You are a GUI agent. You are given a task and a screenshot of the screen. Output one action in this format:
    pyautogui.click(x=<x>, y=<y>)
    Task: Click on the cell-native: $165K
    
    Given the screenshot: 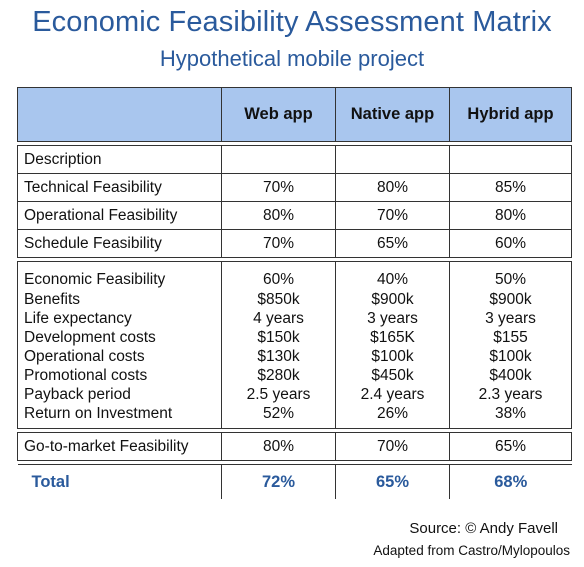 What is the action you would take?
    pyautogui.click(x=392, y=337)
    